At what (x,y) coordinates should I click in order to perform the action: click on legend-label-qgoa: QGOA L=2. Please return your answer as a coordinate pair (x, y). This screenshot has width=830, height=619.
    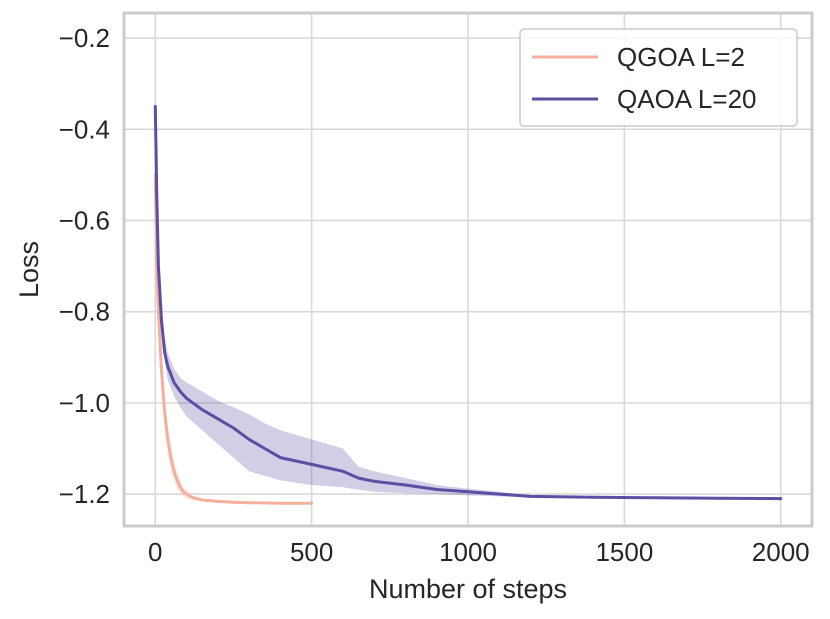
    Looking at the image, I should click on (681, 57).